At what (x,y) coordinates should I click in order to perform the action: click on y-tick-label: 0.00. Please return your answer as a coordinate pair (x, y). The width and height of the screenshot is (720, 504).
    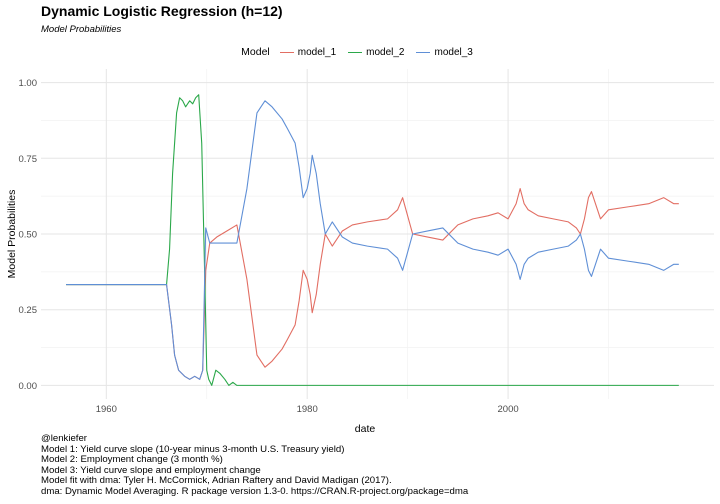
    Looking at the image, I should click on (28, 386).